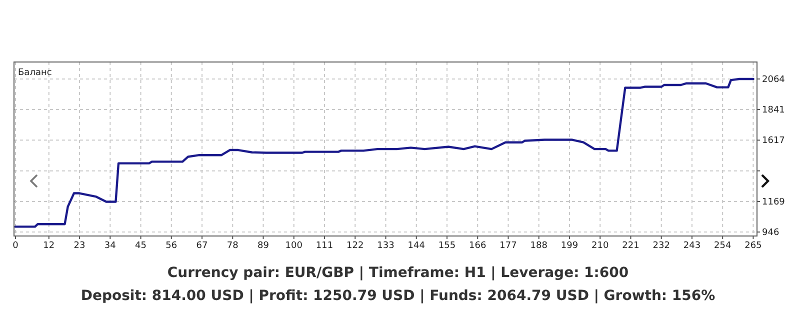 This screenshot has width=796, height=330. What do you see at coordinates (35, 73) in the screenshot?
I see `text: Баланс` at bounding box center [35, 73].